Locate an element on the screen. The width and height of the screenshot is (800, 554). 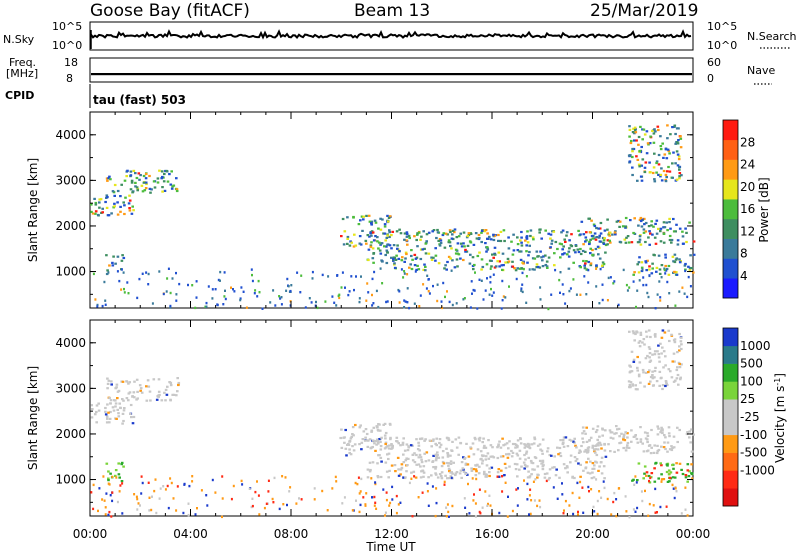
colorbar-frame is located at coordinates (730, 209).